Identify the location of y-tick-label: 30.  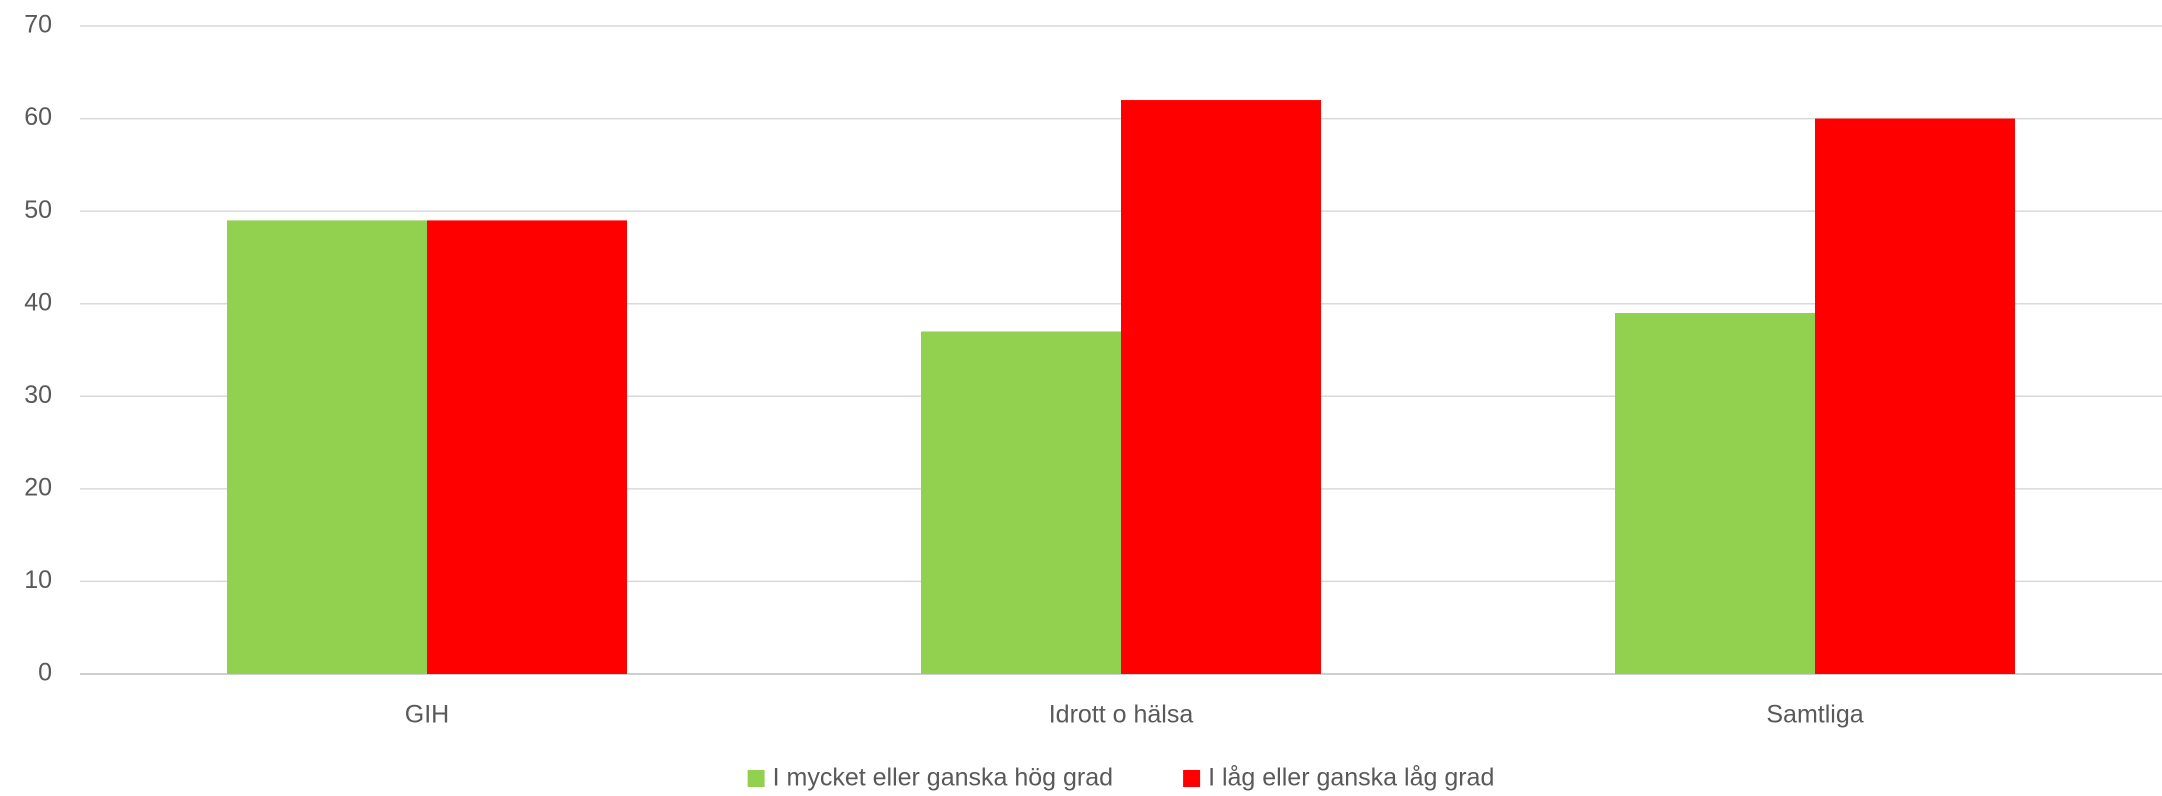
(38, 395).